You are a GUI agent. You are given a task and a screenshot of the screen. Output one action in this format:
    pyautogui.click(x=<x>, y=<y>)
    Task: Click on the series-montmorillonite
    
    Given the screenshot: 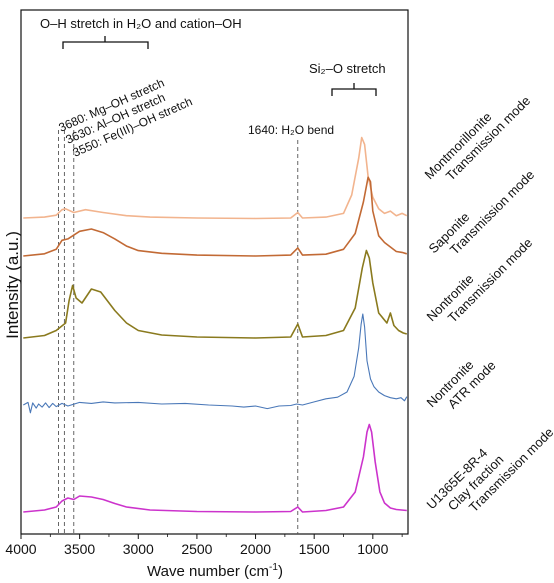 What is the action you would take?
    pyautogui.click(x=215, y=178)
    